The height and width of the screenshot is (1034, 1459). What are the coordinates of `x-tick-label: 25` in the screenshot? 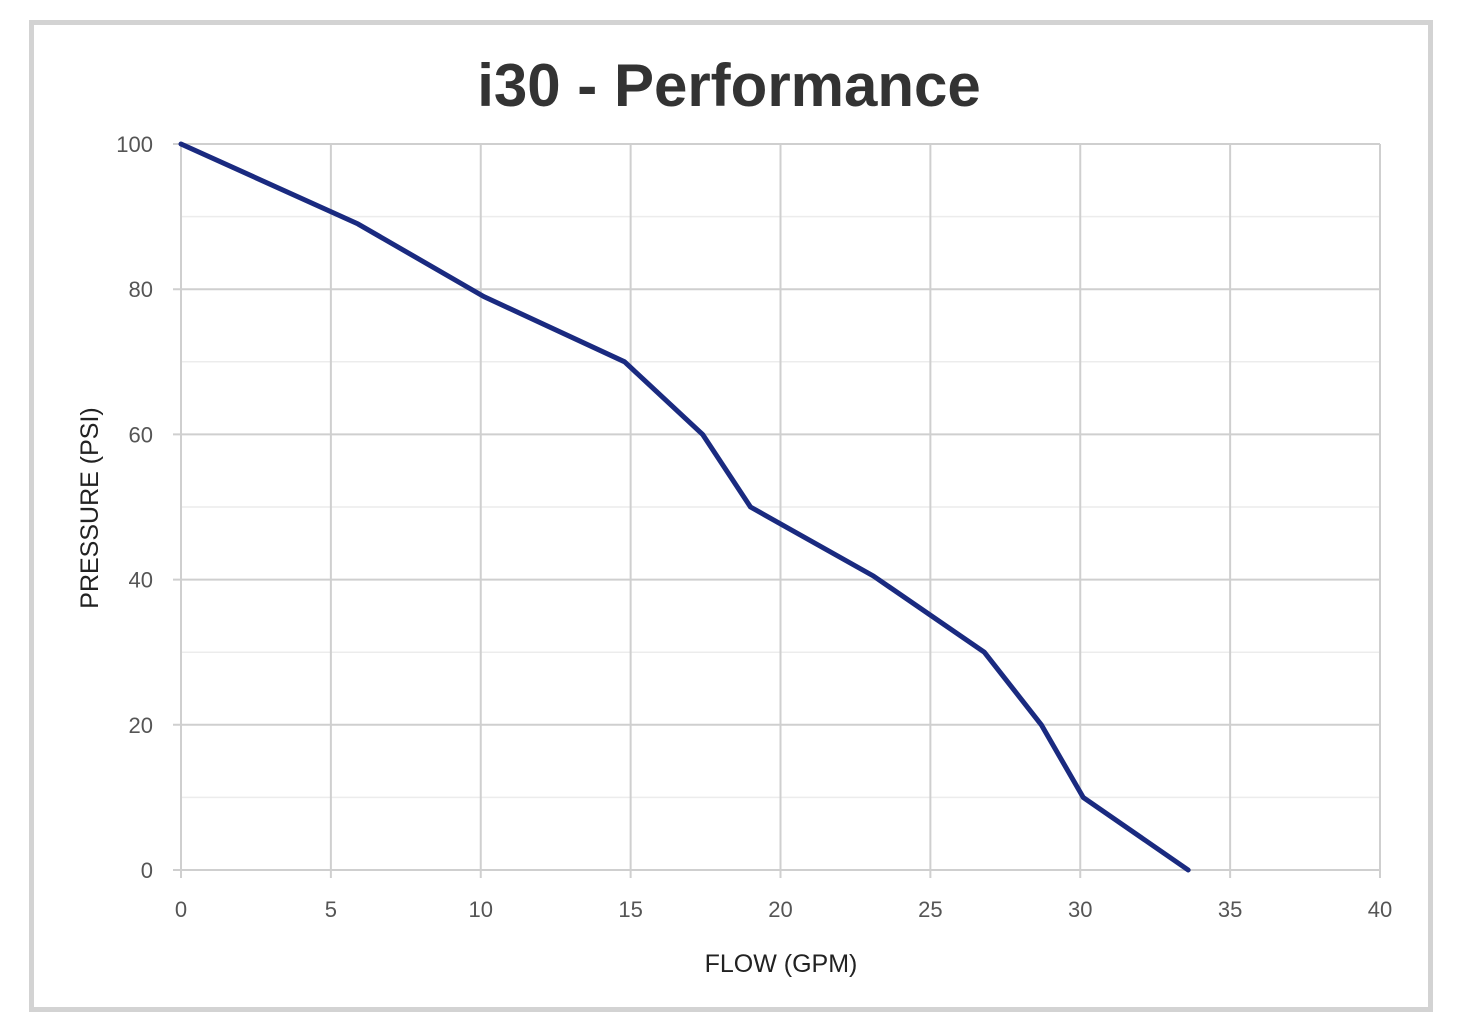 It's located at (930, 909).